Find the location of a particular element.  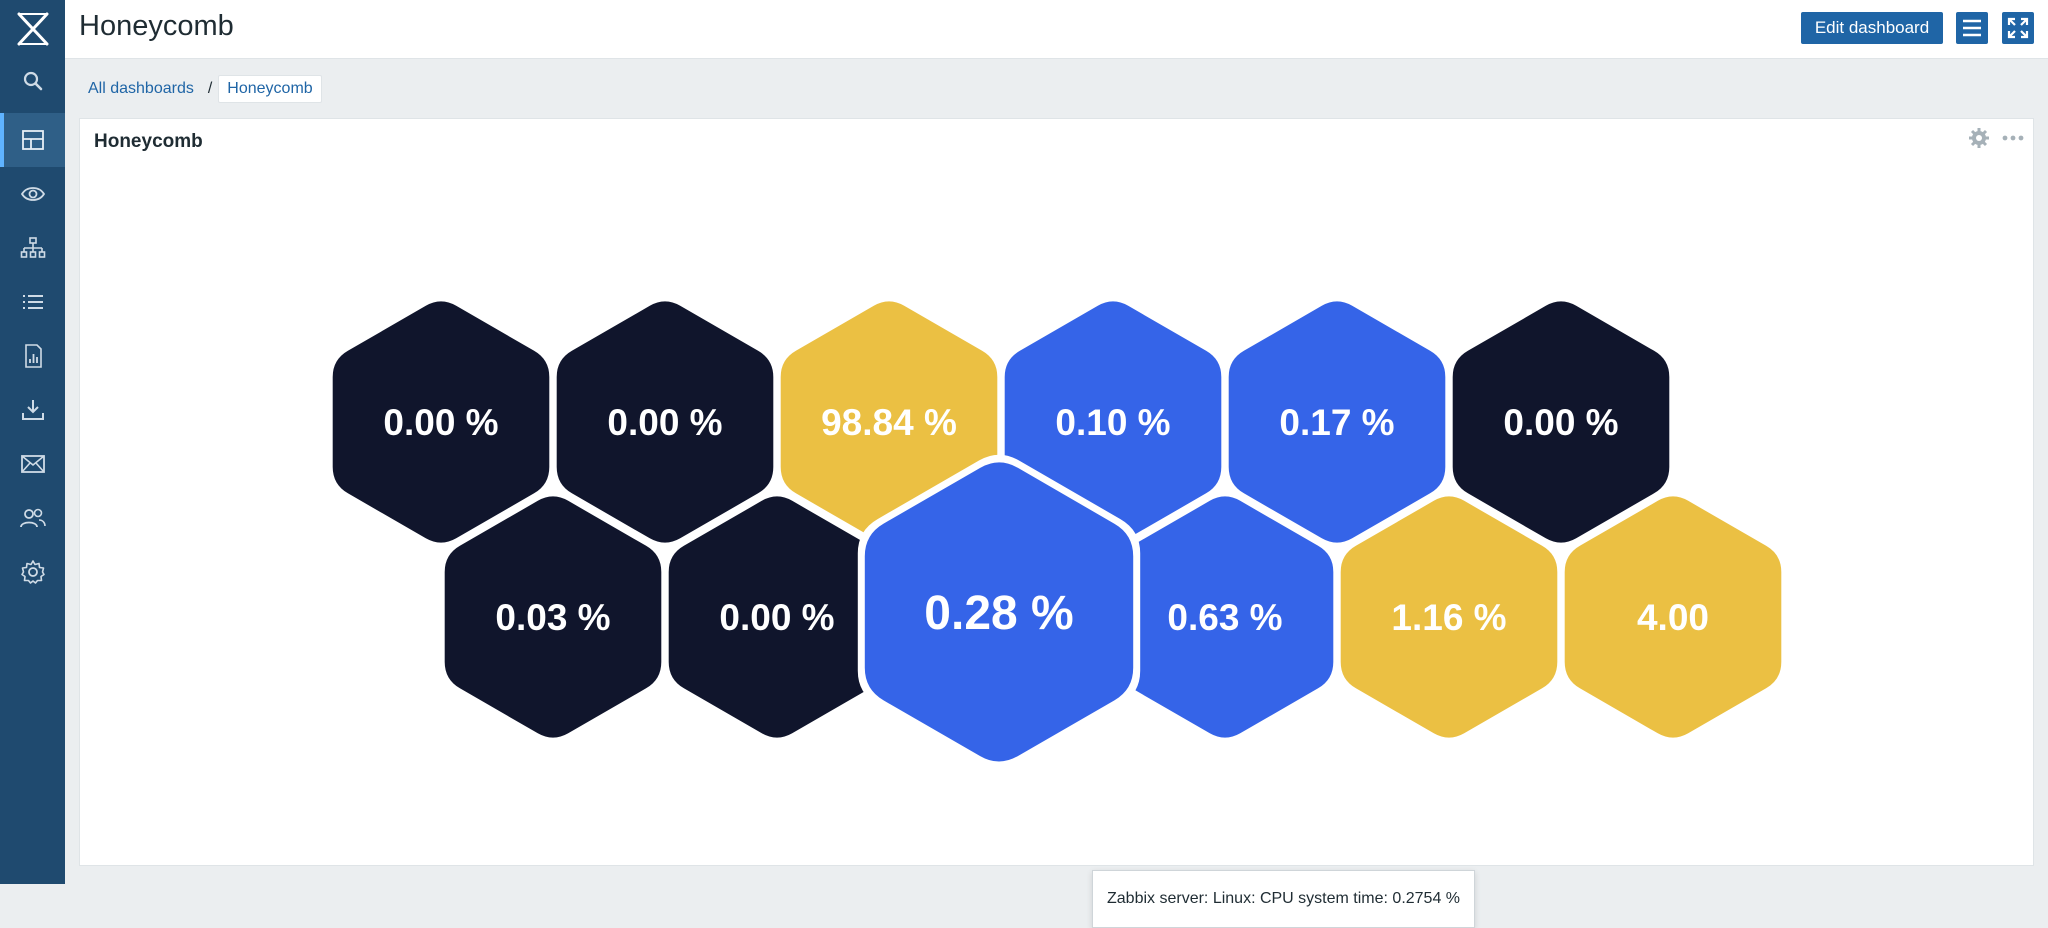

breadcrumb: All dashboards / Honeycomb is located at coordinates (199, 89).